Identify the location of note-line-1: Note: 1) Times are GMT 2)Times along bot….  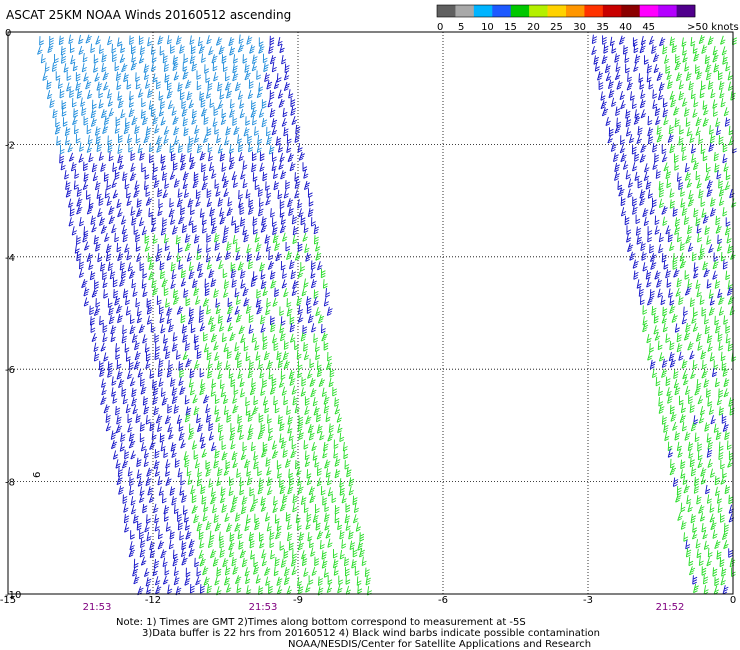
(321, 622).